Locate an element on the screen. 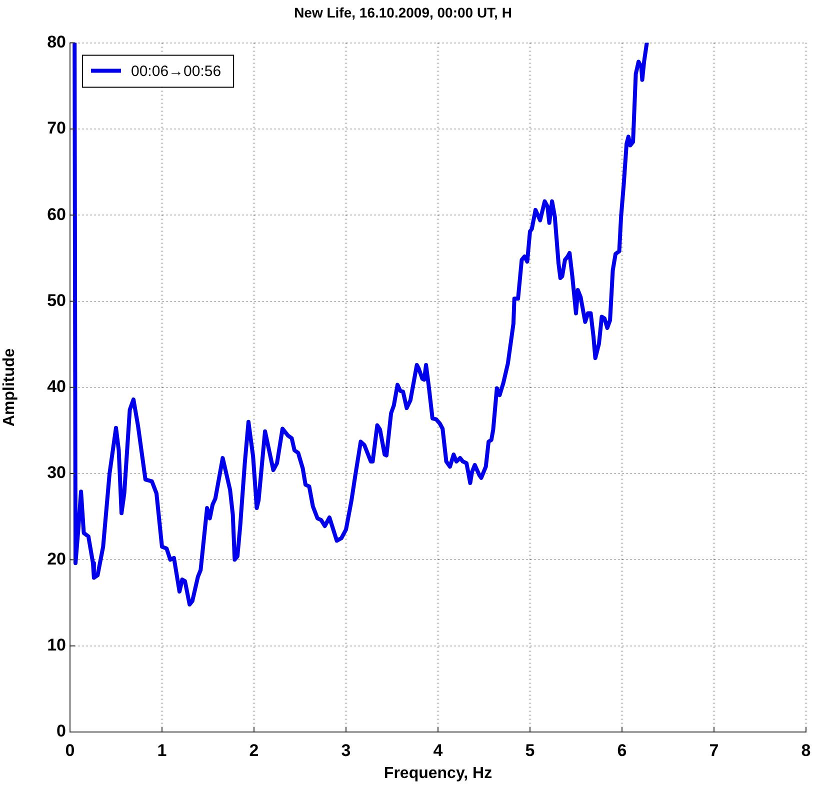 The image size is (823, 787). y-tick-label: 40 is located at coordinates (56, 386).